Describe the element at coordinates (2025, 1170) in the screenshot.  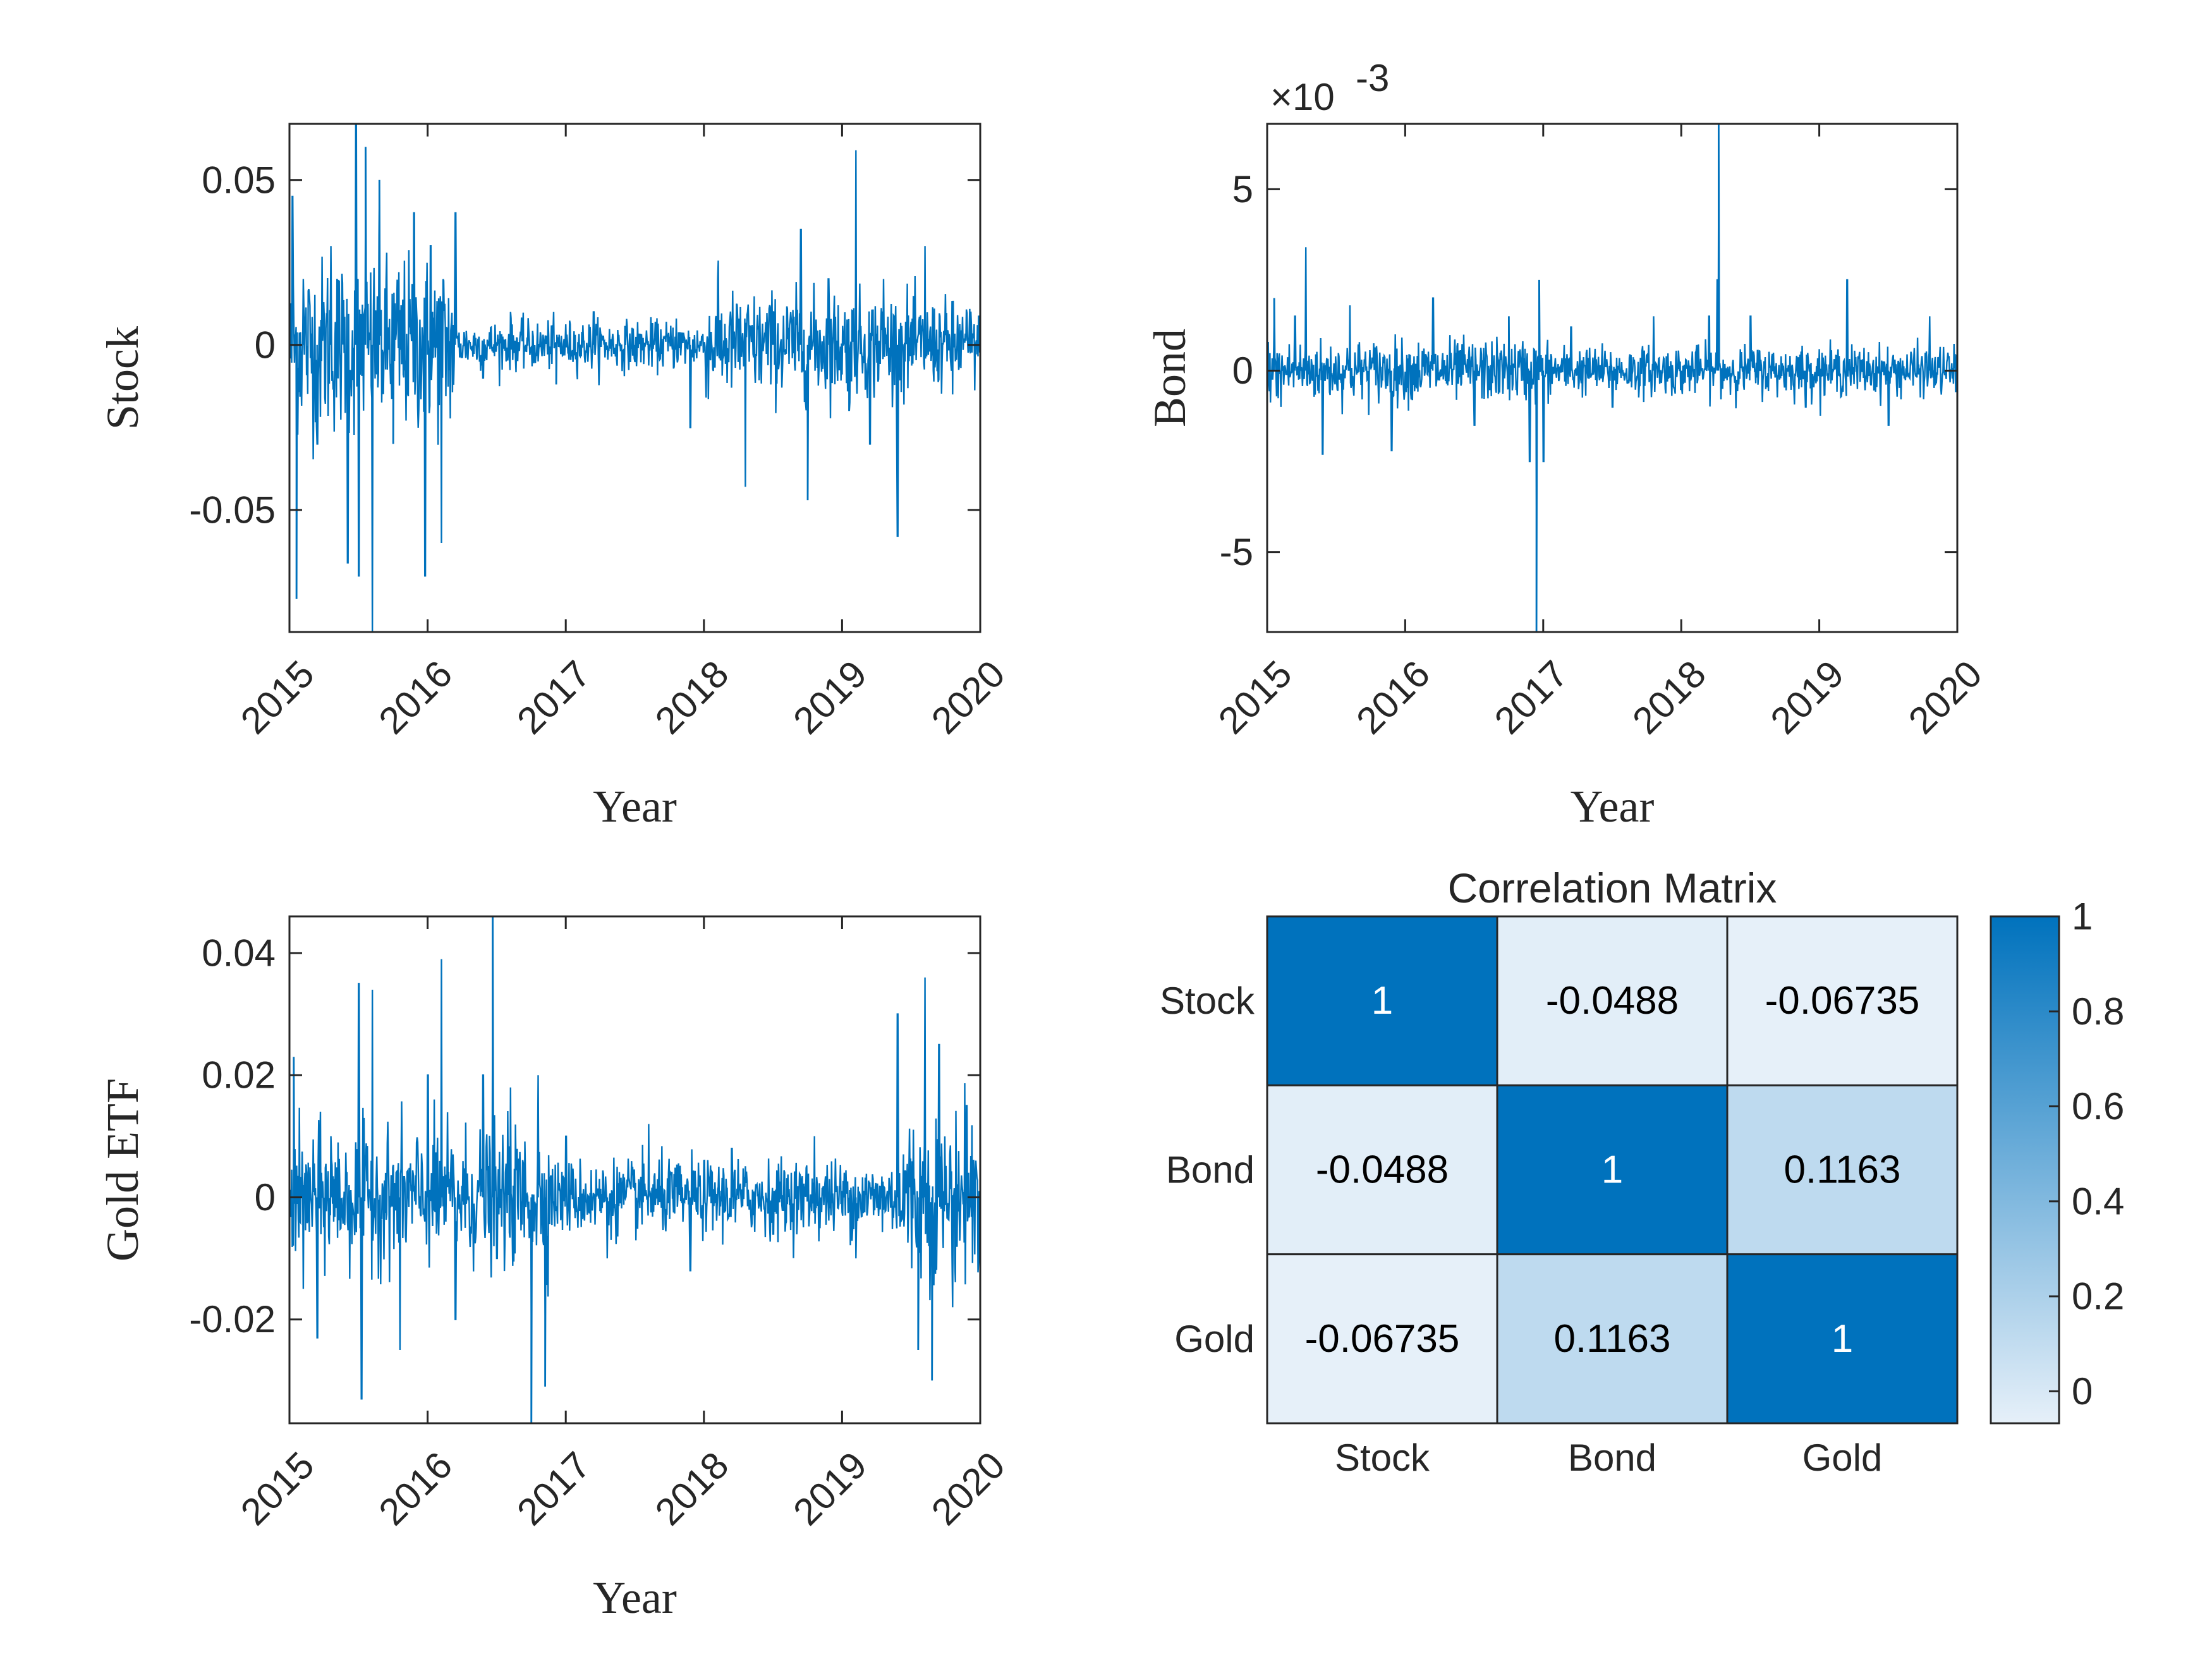
I see `colorbar` at that location.